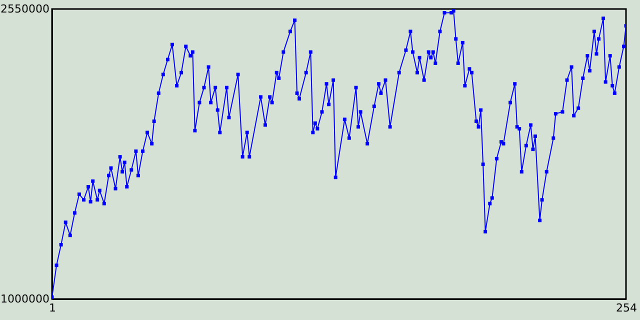  I want to click on y-tick-label: 1000000, so click(25, 299).